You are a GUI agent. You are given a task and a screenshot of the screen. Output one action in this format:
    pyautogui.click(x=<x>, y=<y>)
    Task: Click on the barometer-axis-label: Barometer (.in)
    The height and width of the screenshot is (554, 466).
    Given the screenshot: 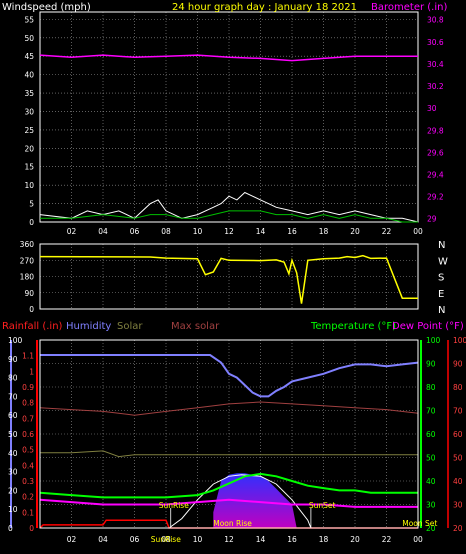 What is the action you would take?
    pyautogui.click(x=409, y=7)
    